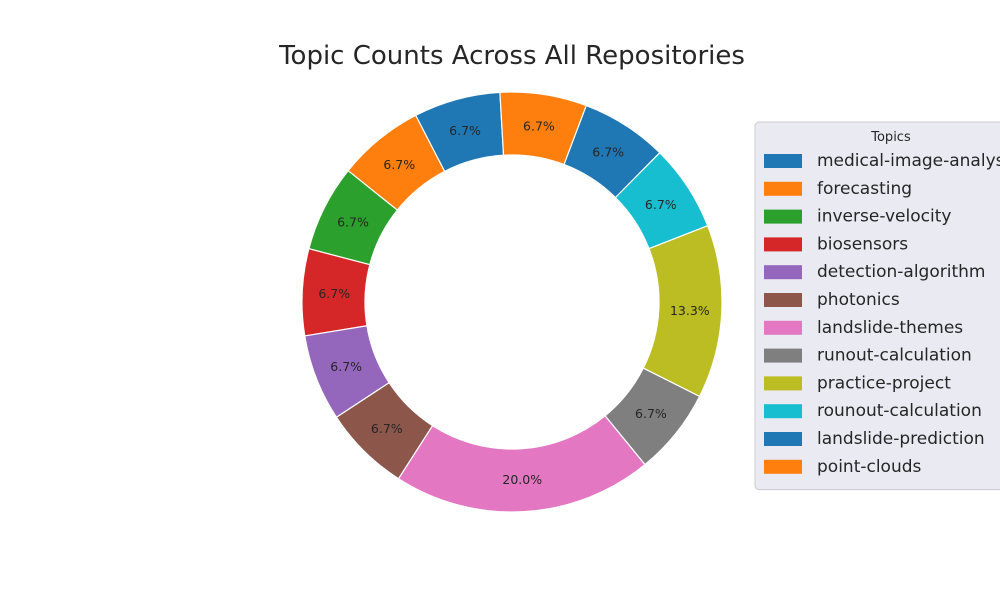 This screenshot has height=600, width=1000. Describe the element at coordinates (353, 222) in the screenshot. I see `pct-label-inverse-velocity: 6.7%` at that location.